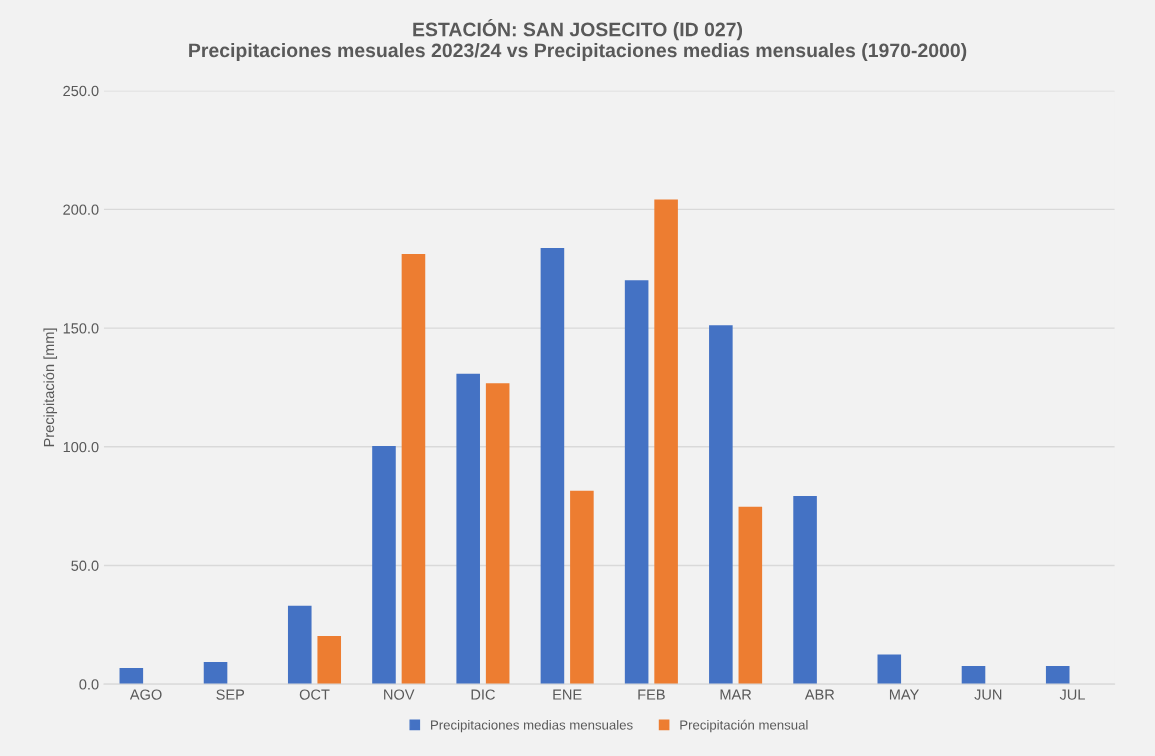 This screenshot has height=756, width=1155. What do you see at coordinates (736, 694) in the screenshot?
I see `x-tick-label: MAR` at bounding box center [736, 694].